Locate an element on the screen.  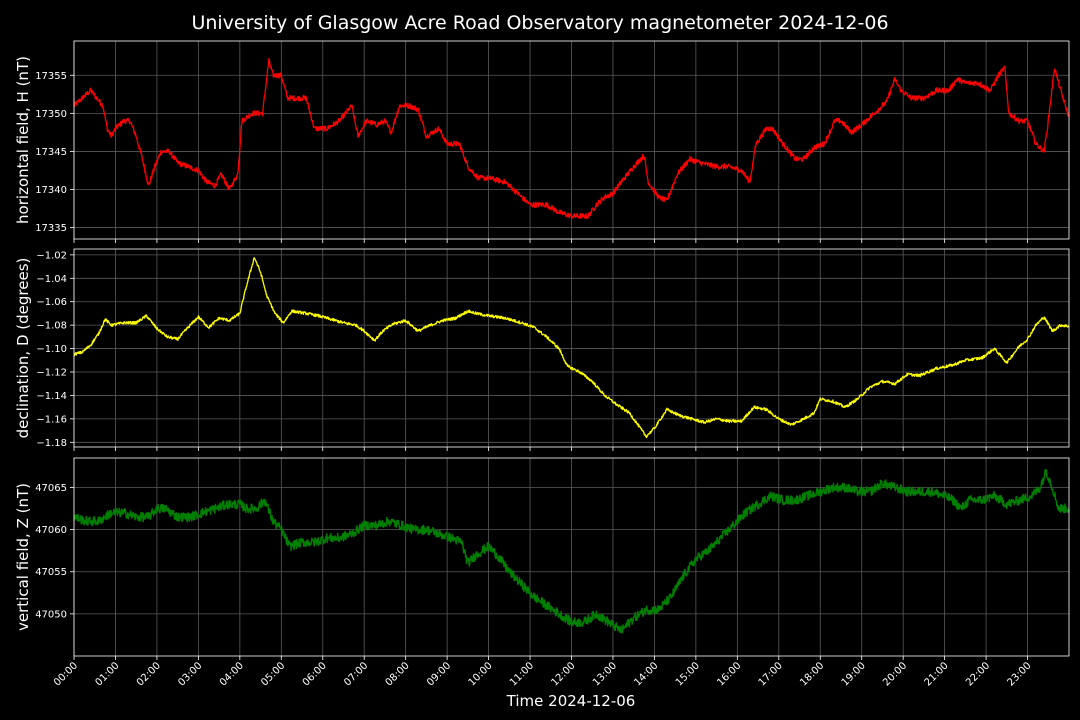
x-tick-label: 19:00 is located at coordinates (854, 674).